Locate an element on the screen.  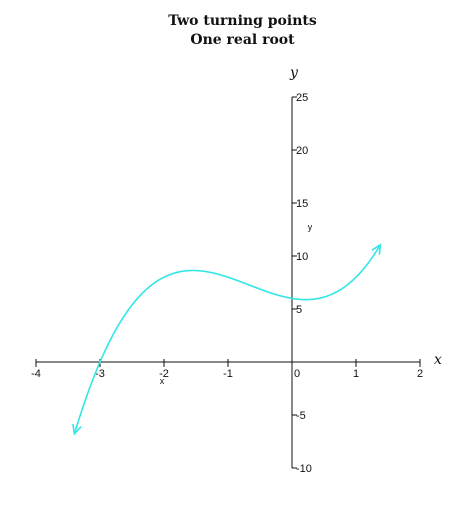
x-tick-label: -2 is located at coordinates (164, 374).